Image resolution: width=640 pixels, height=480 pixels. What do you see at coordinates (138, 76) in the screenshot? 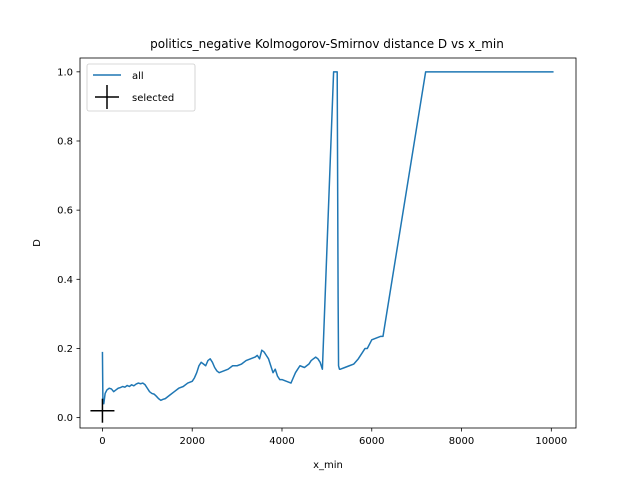
I see `legend-label-all: all` at bounding box center [138, 76].